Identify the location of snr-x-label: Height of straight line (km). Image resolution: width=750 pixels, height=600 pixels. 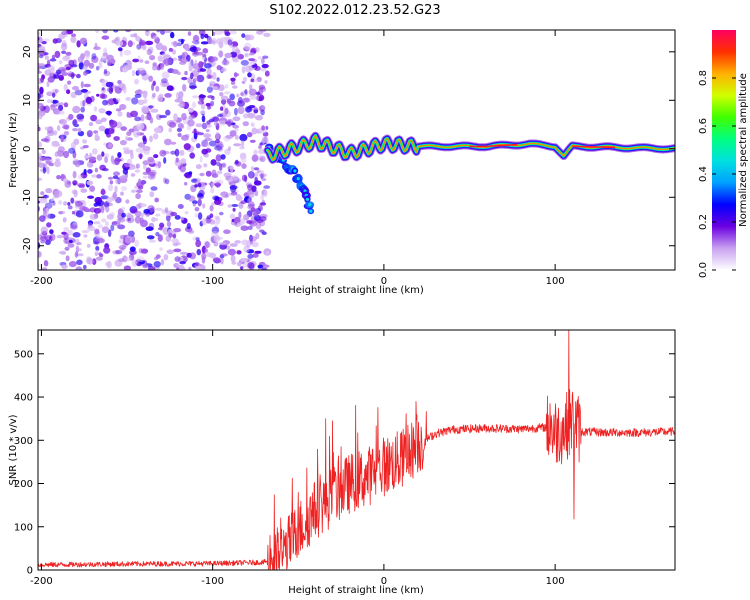
(356, 590).